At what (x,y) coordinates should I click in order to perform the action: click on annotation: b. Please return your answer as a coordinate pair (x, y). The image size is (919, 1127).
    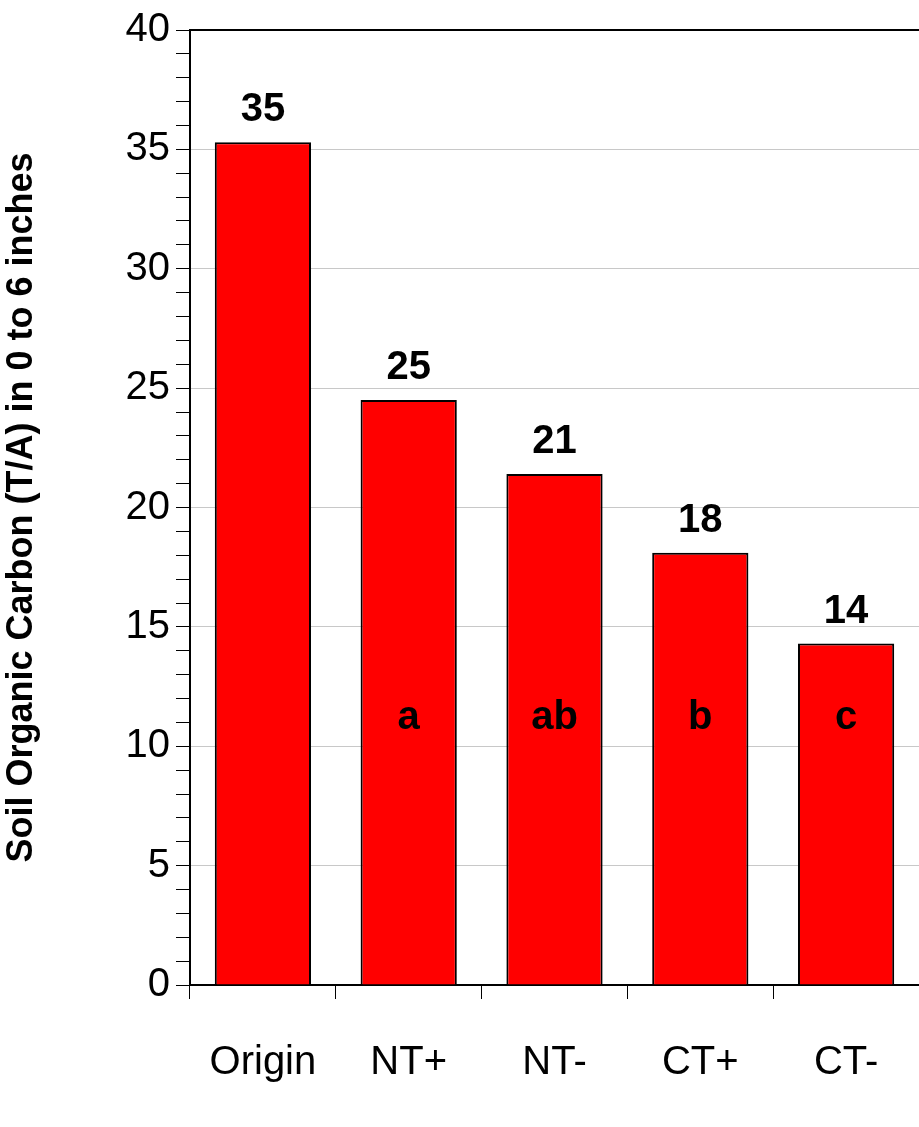
    Looking at the image, I should click on (700, 714).